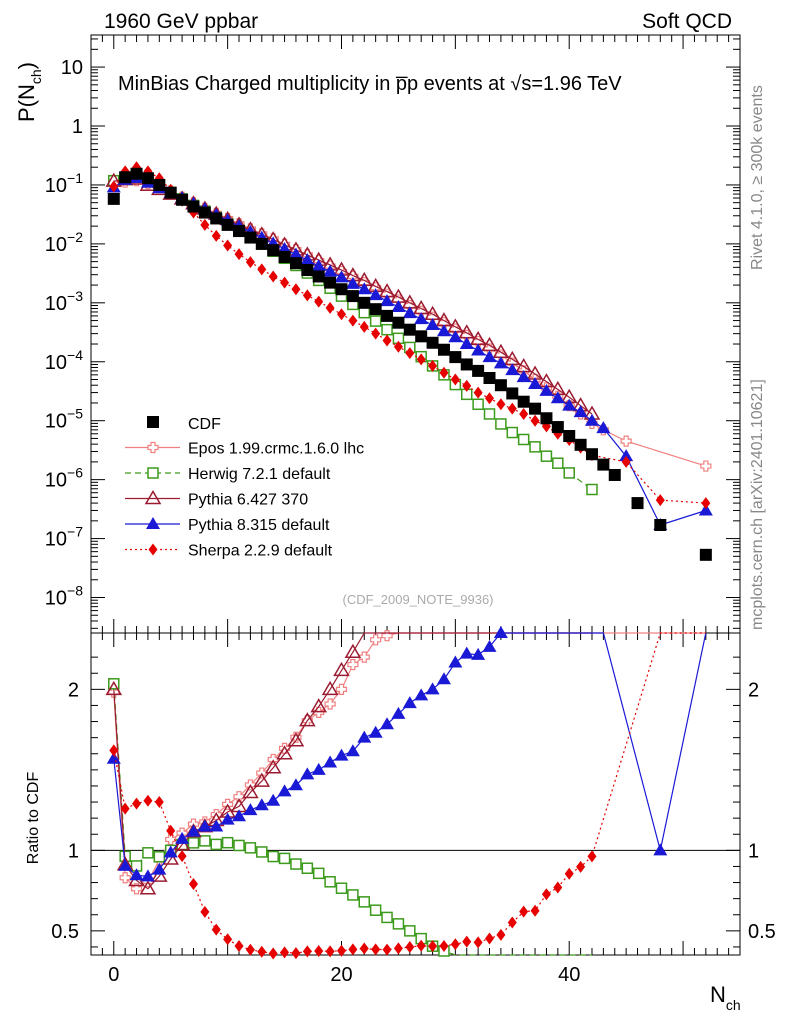  I want to click on header-category: Soft QCD, so click(687, 21).